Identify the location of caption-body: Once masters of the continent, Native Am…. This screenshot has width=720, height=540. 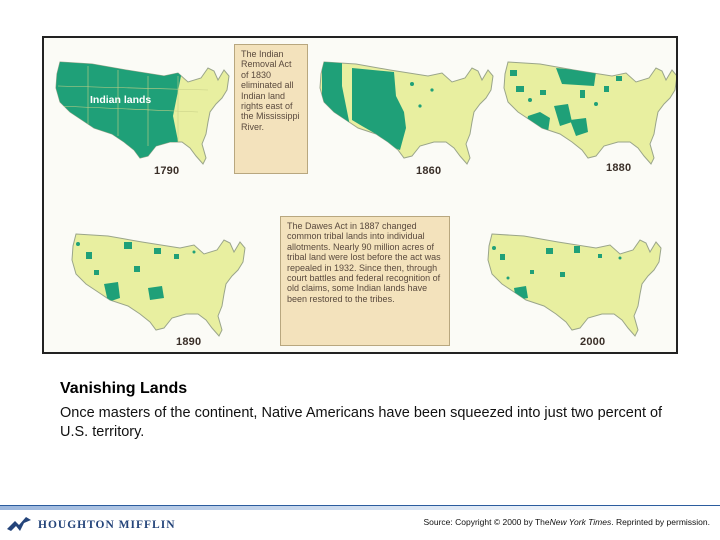
(361, 422).